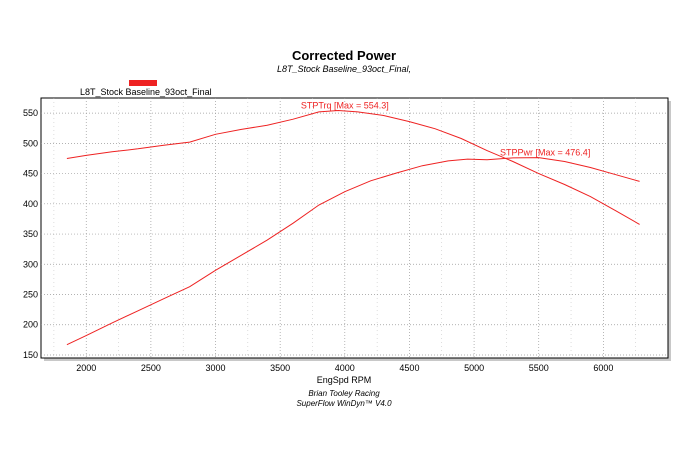  What do you see at coordinates (345, 368) in the screenshot?
I see `x-tick-label: 4000` at bounding box center [345, 368].